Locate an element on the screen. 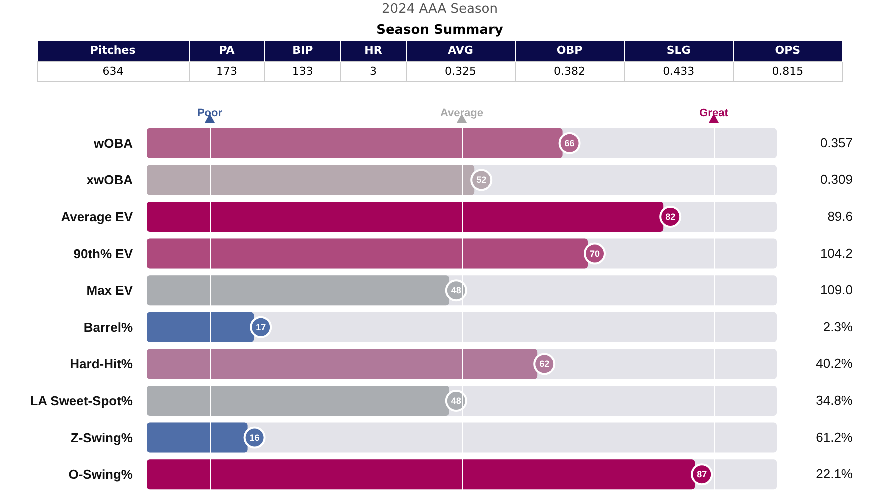 The width and height of the screenshot is (880, 495). text: 133 is located at coordinates (302, 71).